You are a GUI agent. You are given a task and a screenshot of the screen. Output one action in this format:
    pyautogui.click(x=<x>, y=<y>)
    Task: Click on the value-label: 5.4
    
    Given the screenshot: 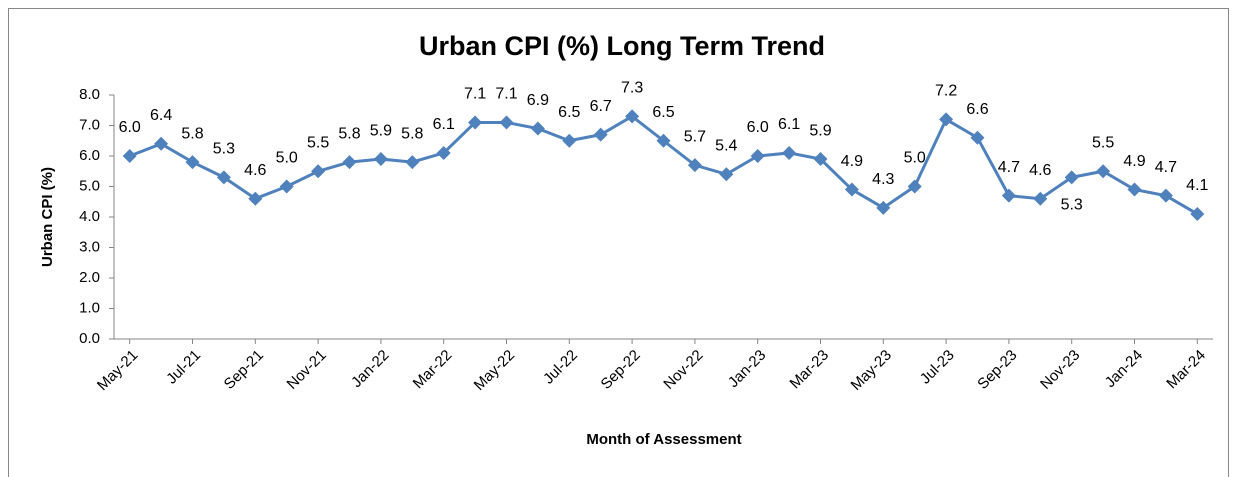 What is the action you would take?
    pyautogui.click(x=726, y=146)
    